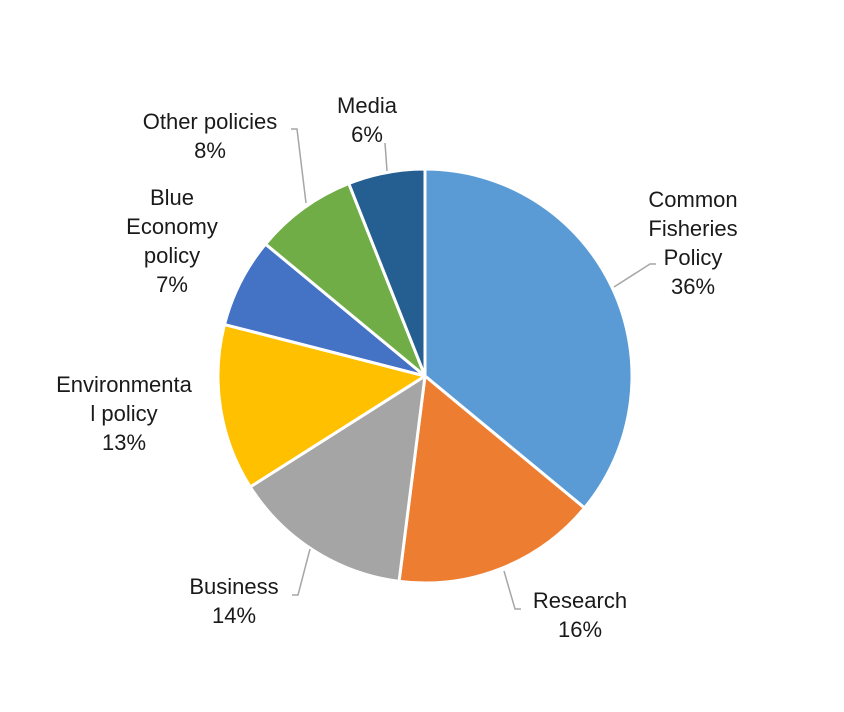 The width and height of the screenshot is (844, 712). Describe the element at coordinates (580, 629) in the screenshot. I see `data-label-value: 16%` at that location.